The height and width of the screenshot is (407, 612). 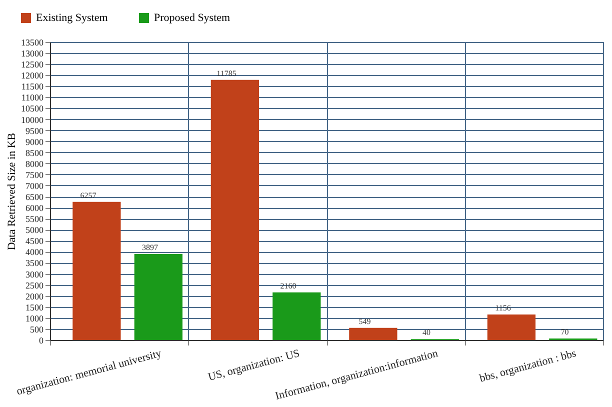 What do you see at coordinates (35, 185) in the screenshot?
I see `y-tick-label: 7000` at bounding box center [35, 185].